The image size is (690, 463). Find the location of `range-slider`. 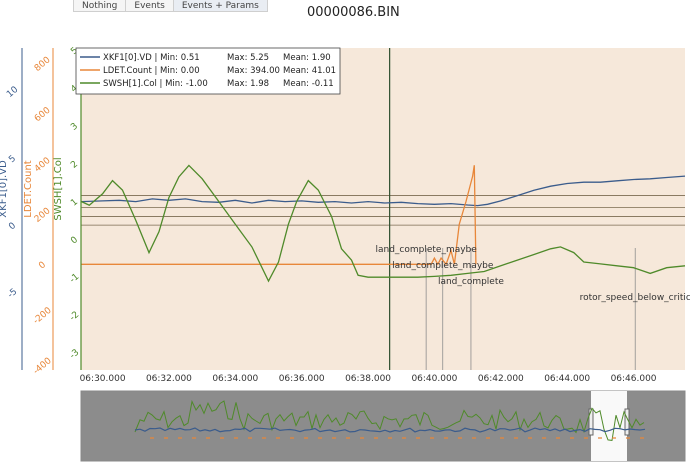

range-slider is located at coordinates (383, 426).